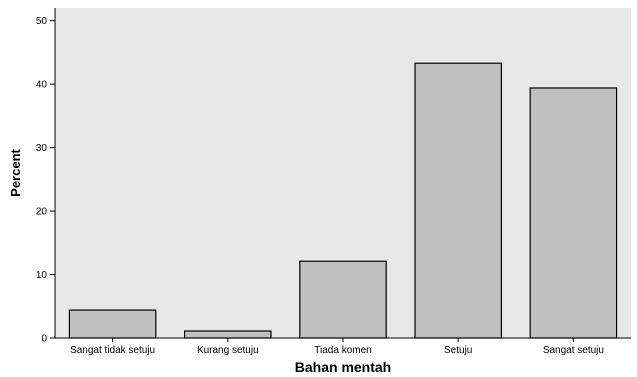 The image size is (637, 377). Describe the element at coordinates (15, 172) in the screenshot. I see `y-axis-title: Percent` at that location.